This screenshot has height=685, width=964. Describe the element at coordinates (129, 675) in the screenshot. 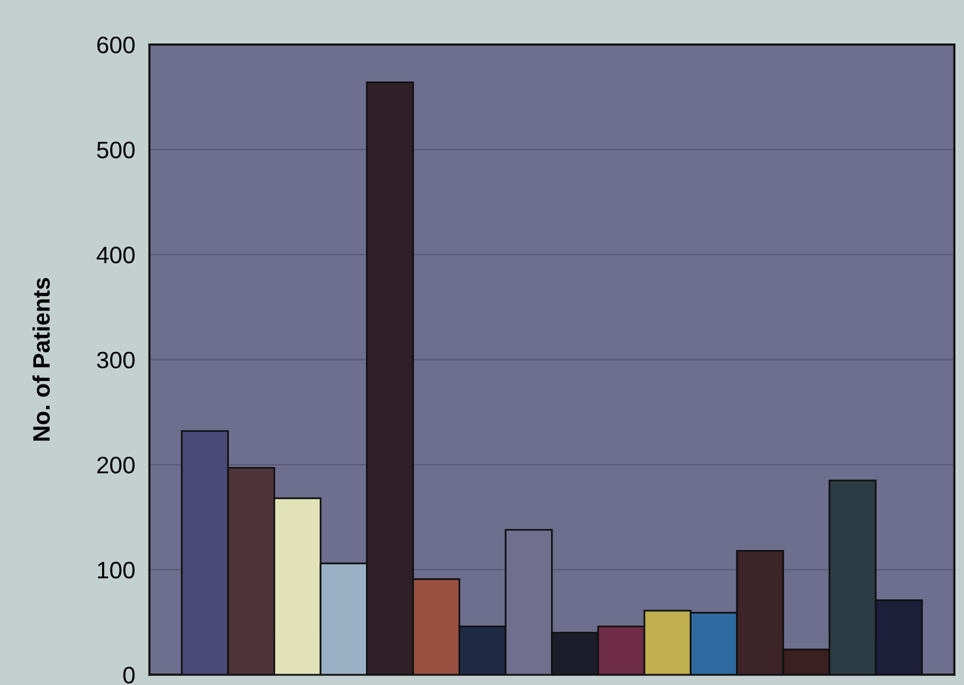

I see `y-tick-label: 0` at that location.